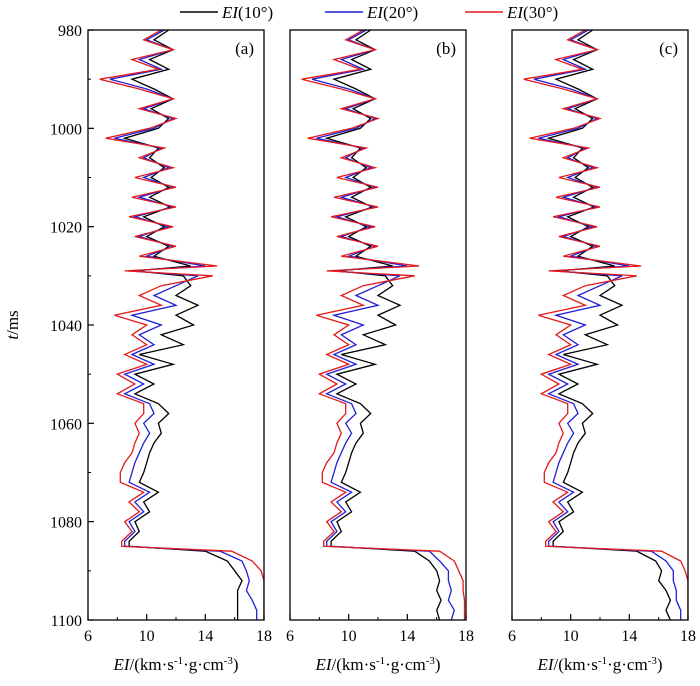 The image size is (700, 686). I want to click on legend-entry: EI(20°), so click(371, 12).